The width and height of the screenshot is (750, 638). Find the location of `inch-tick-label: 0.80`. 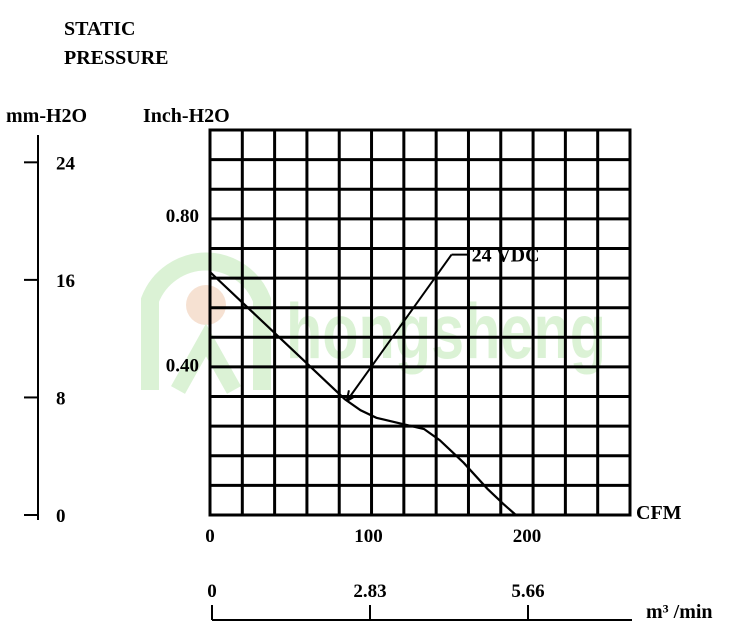

inch-tick-label: 0.80 is located at coordinates (182, 216).